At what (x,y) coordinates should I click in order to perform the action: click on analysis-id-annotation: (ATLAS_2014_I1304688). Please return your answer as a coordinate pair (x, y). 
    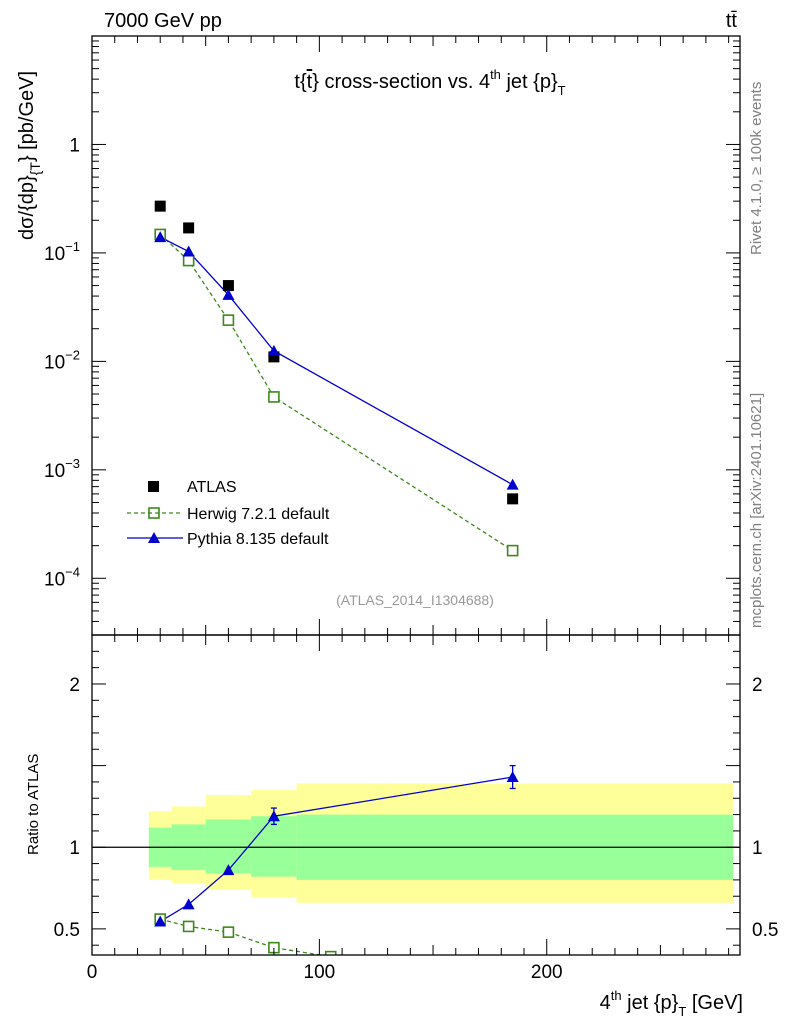
    Looking at the image, I should click on (415, 600).